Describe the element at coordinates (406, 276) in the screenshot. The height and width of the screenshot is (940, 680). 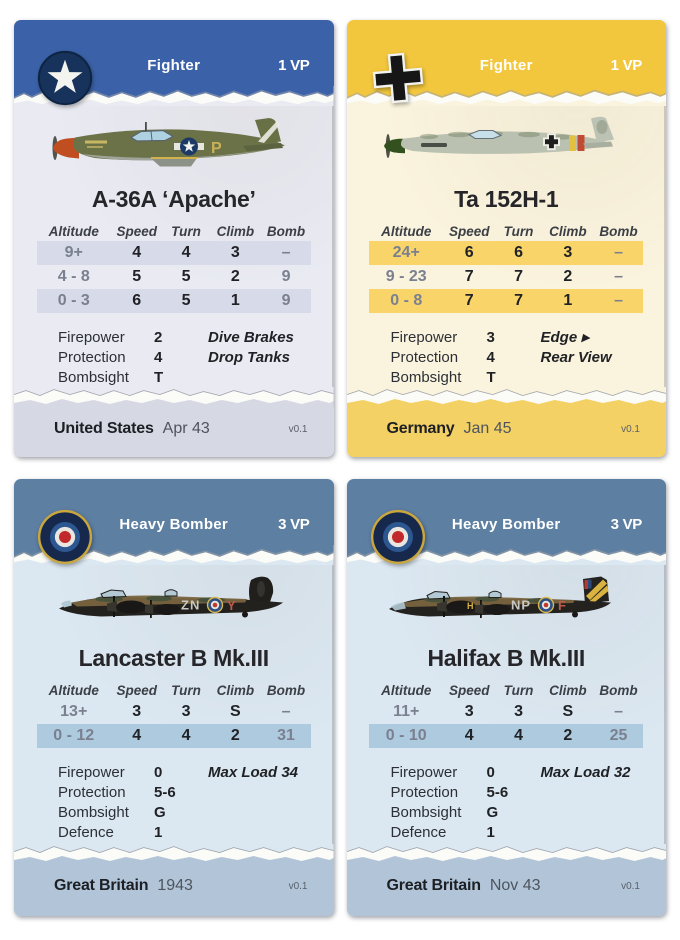
I see `altitude-value: 9 - 23` at that location.